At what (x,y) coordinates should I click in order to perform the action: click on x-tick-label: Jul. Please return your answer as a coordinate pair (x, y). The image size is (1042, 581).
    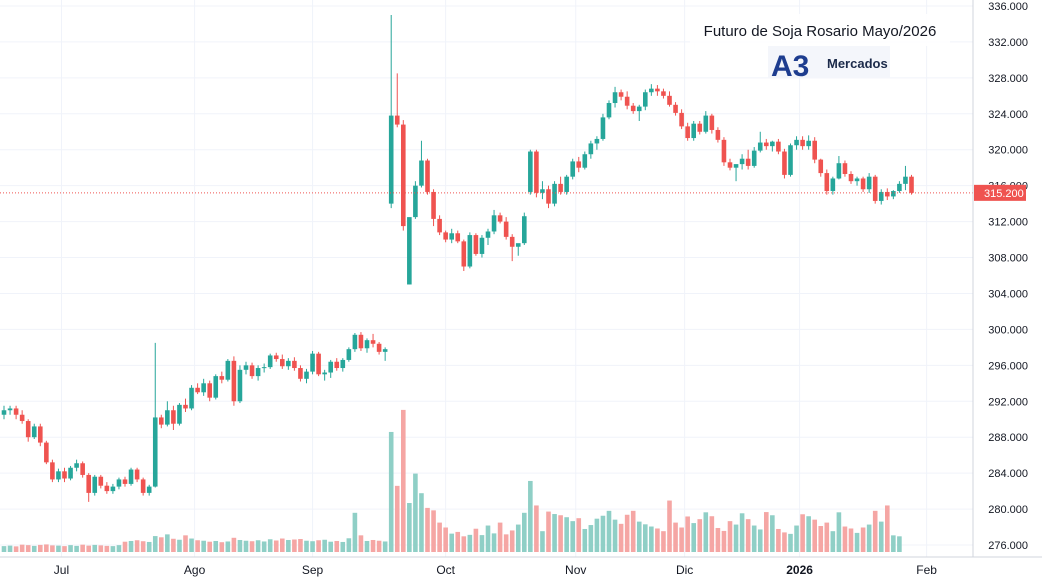
    Looking at the image, I should click on (61, 570).